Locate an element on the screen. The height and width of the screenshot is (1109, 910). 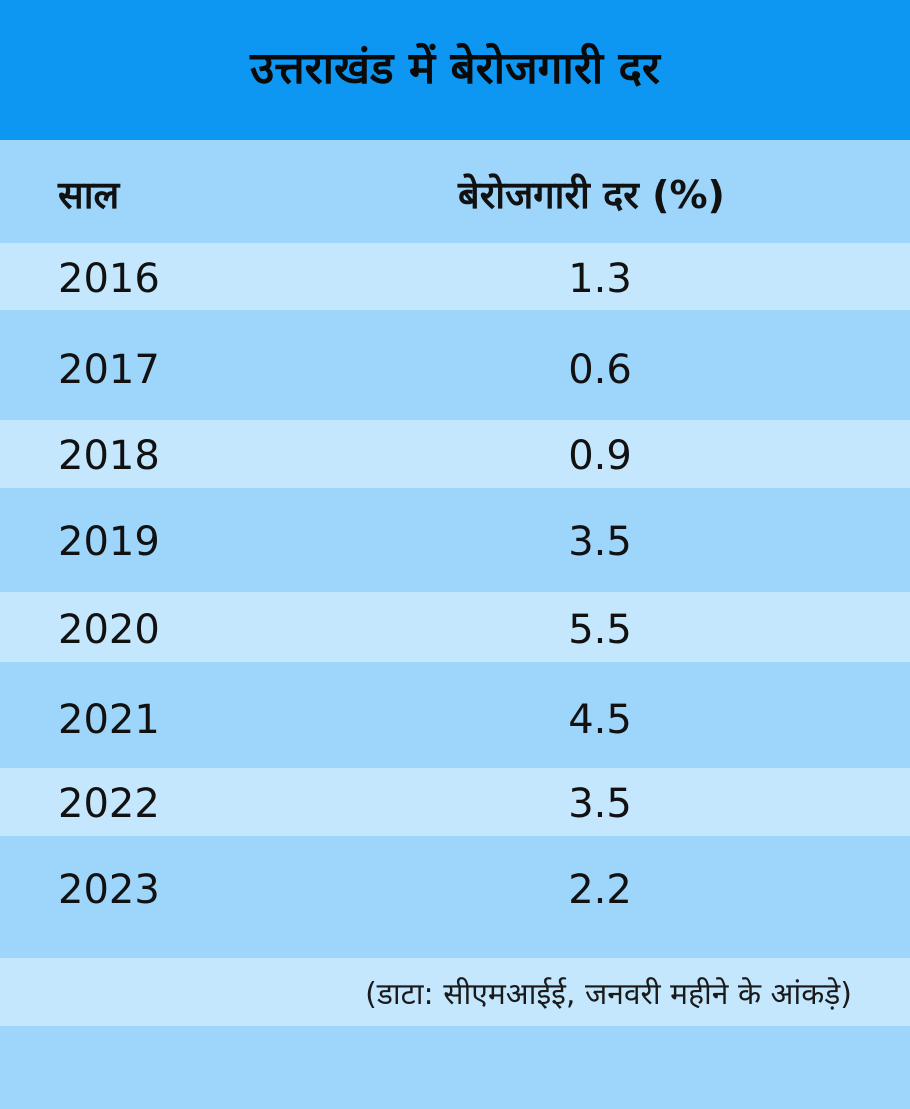
rate-cell: 4.5 is located at coordinates (600, 720).